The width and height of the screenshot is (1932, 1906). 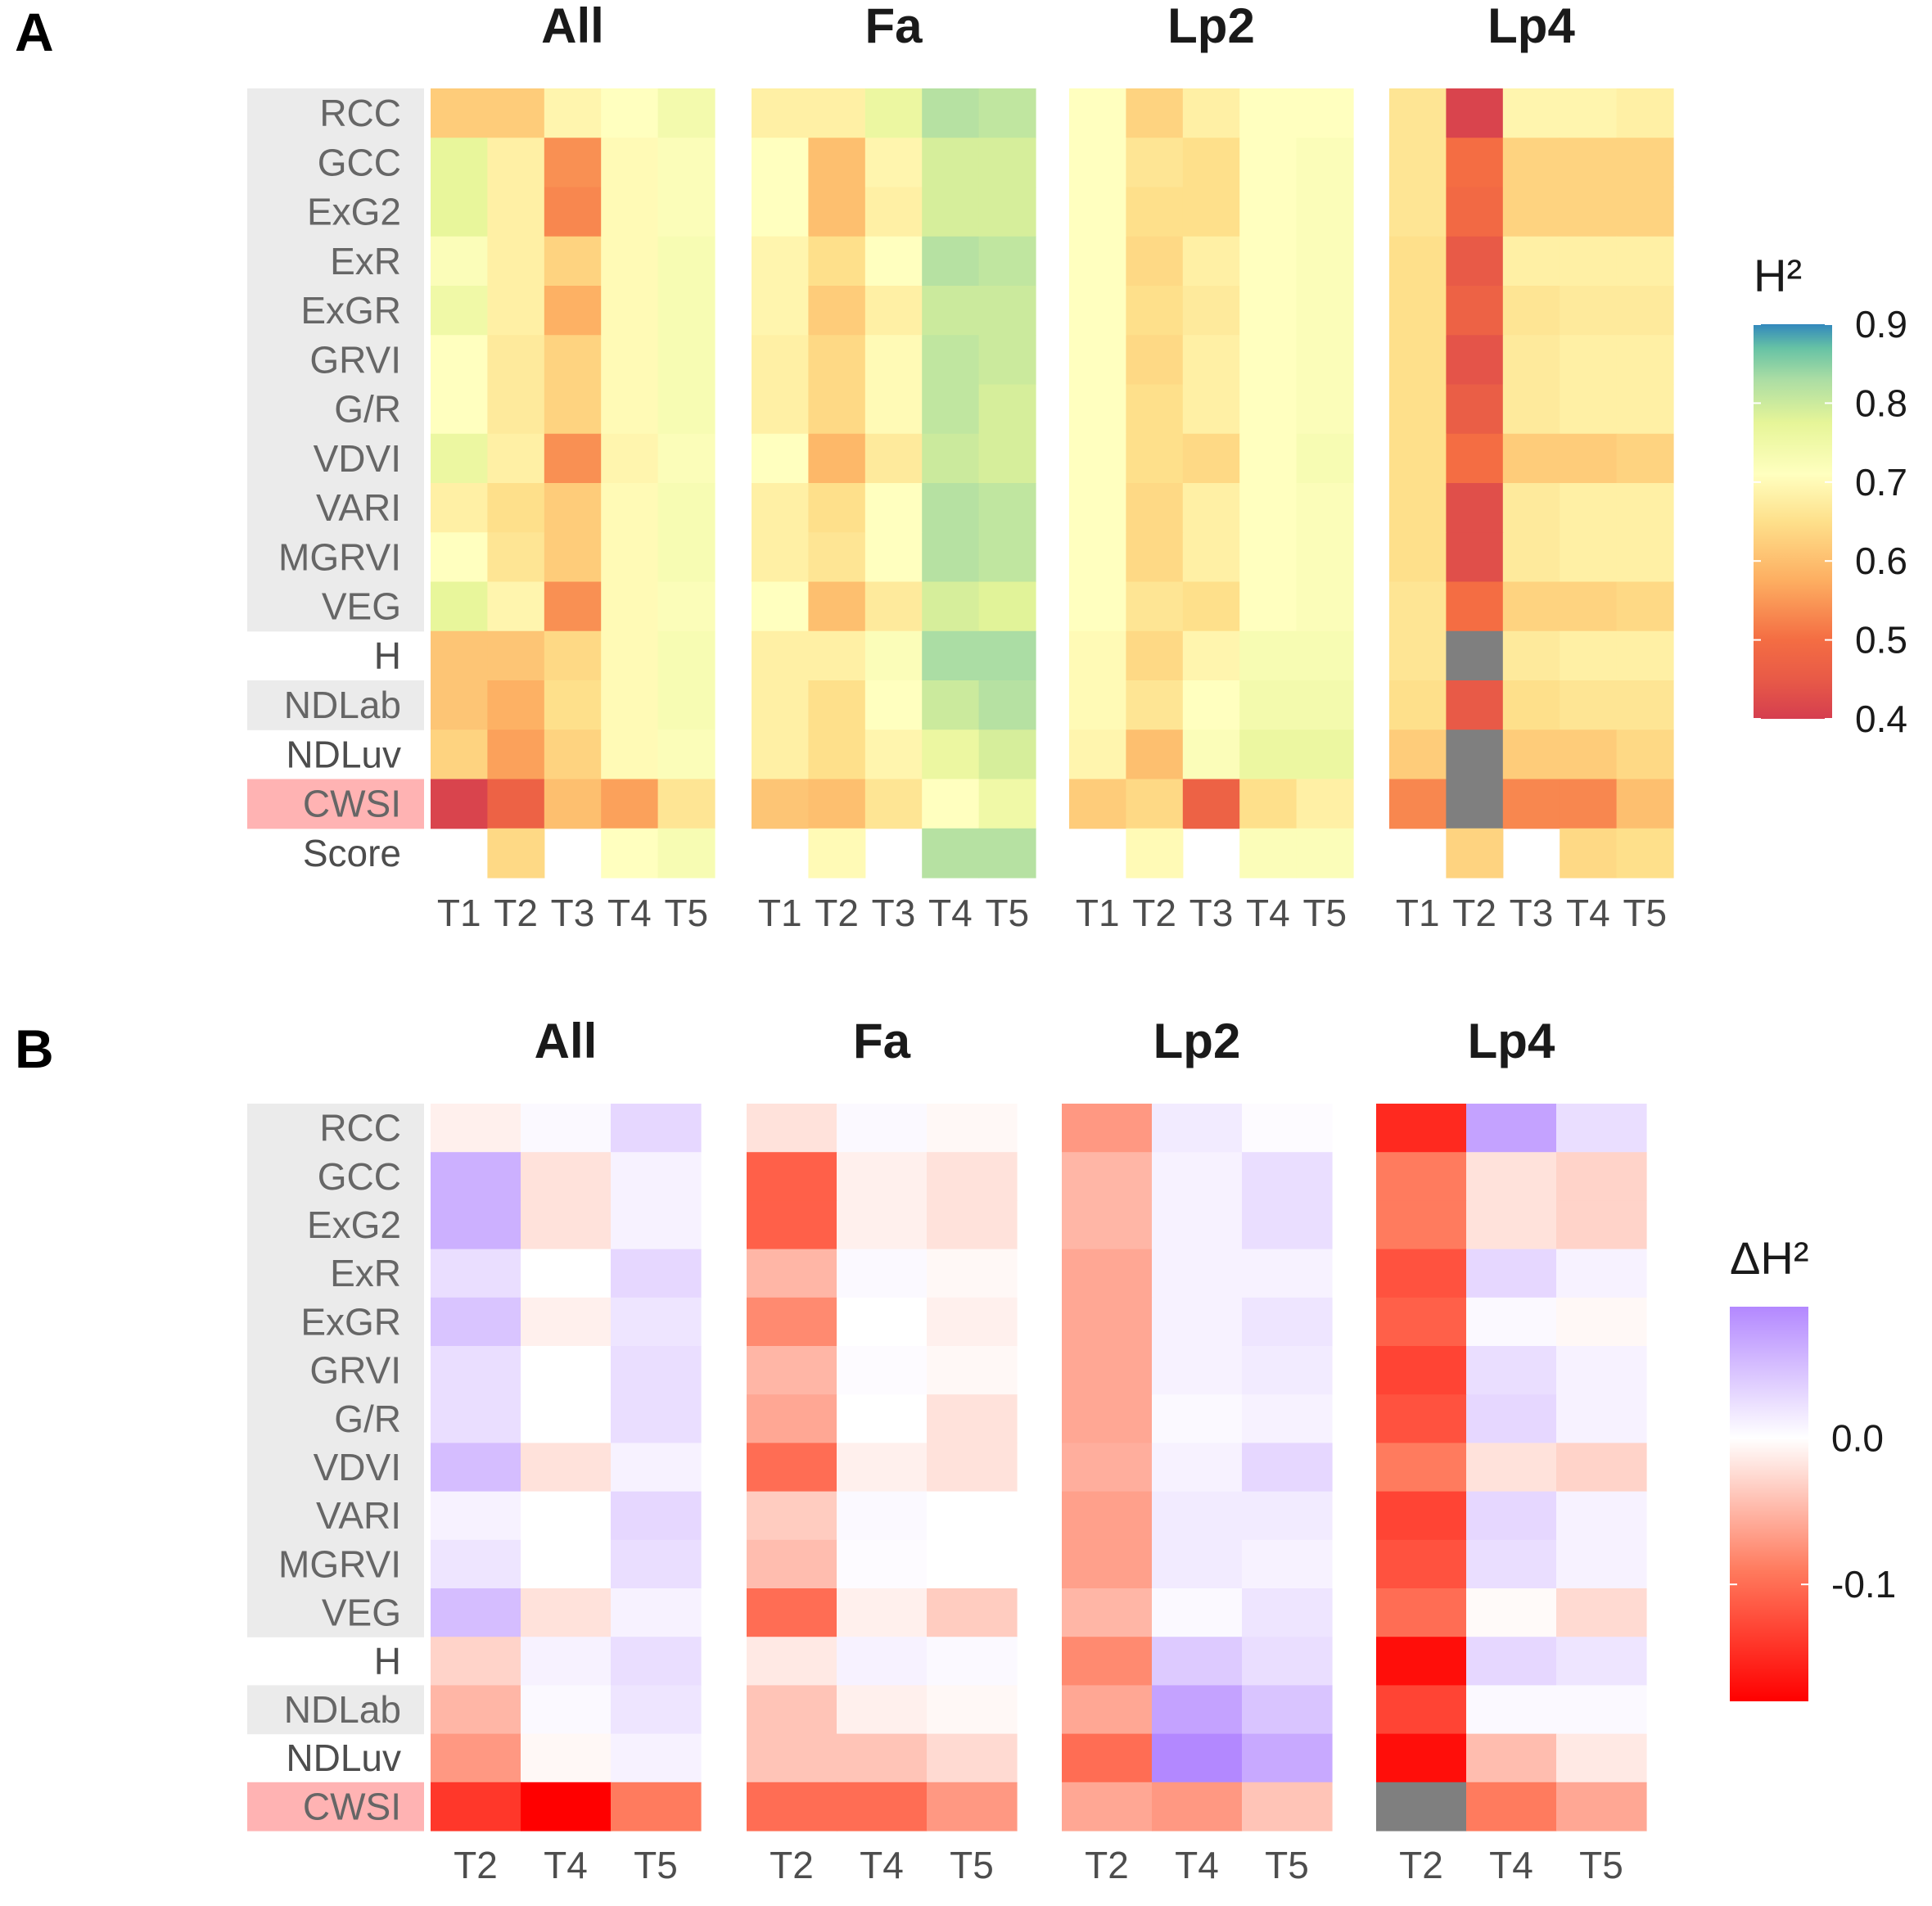 I want to click on x-tick-label: T3, so click(x=894, y=913).